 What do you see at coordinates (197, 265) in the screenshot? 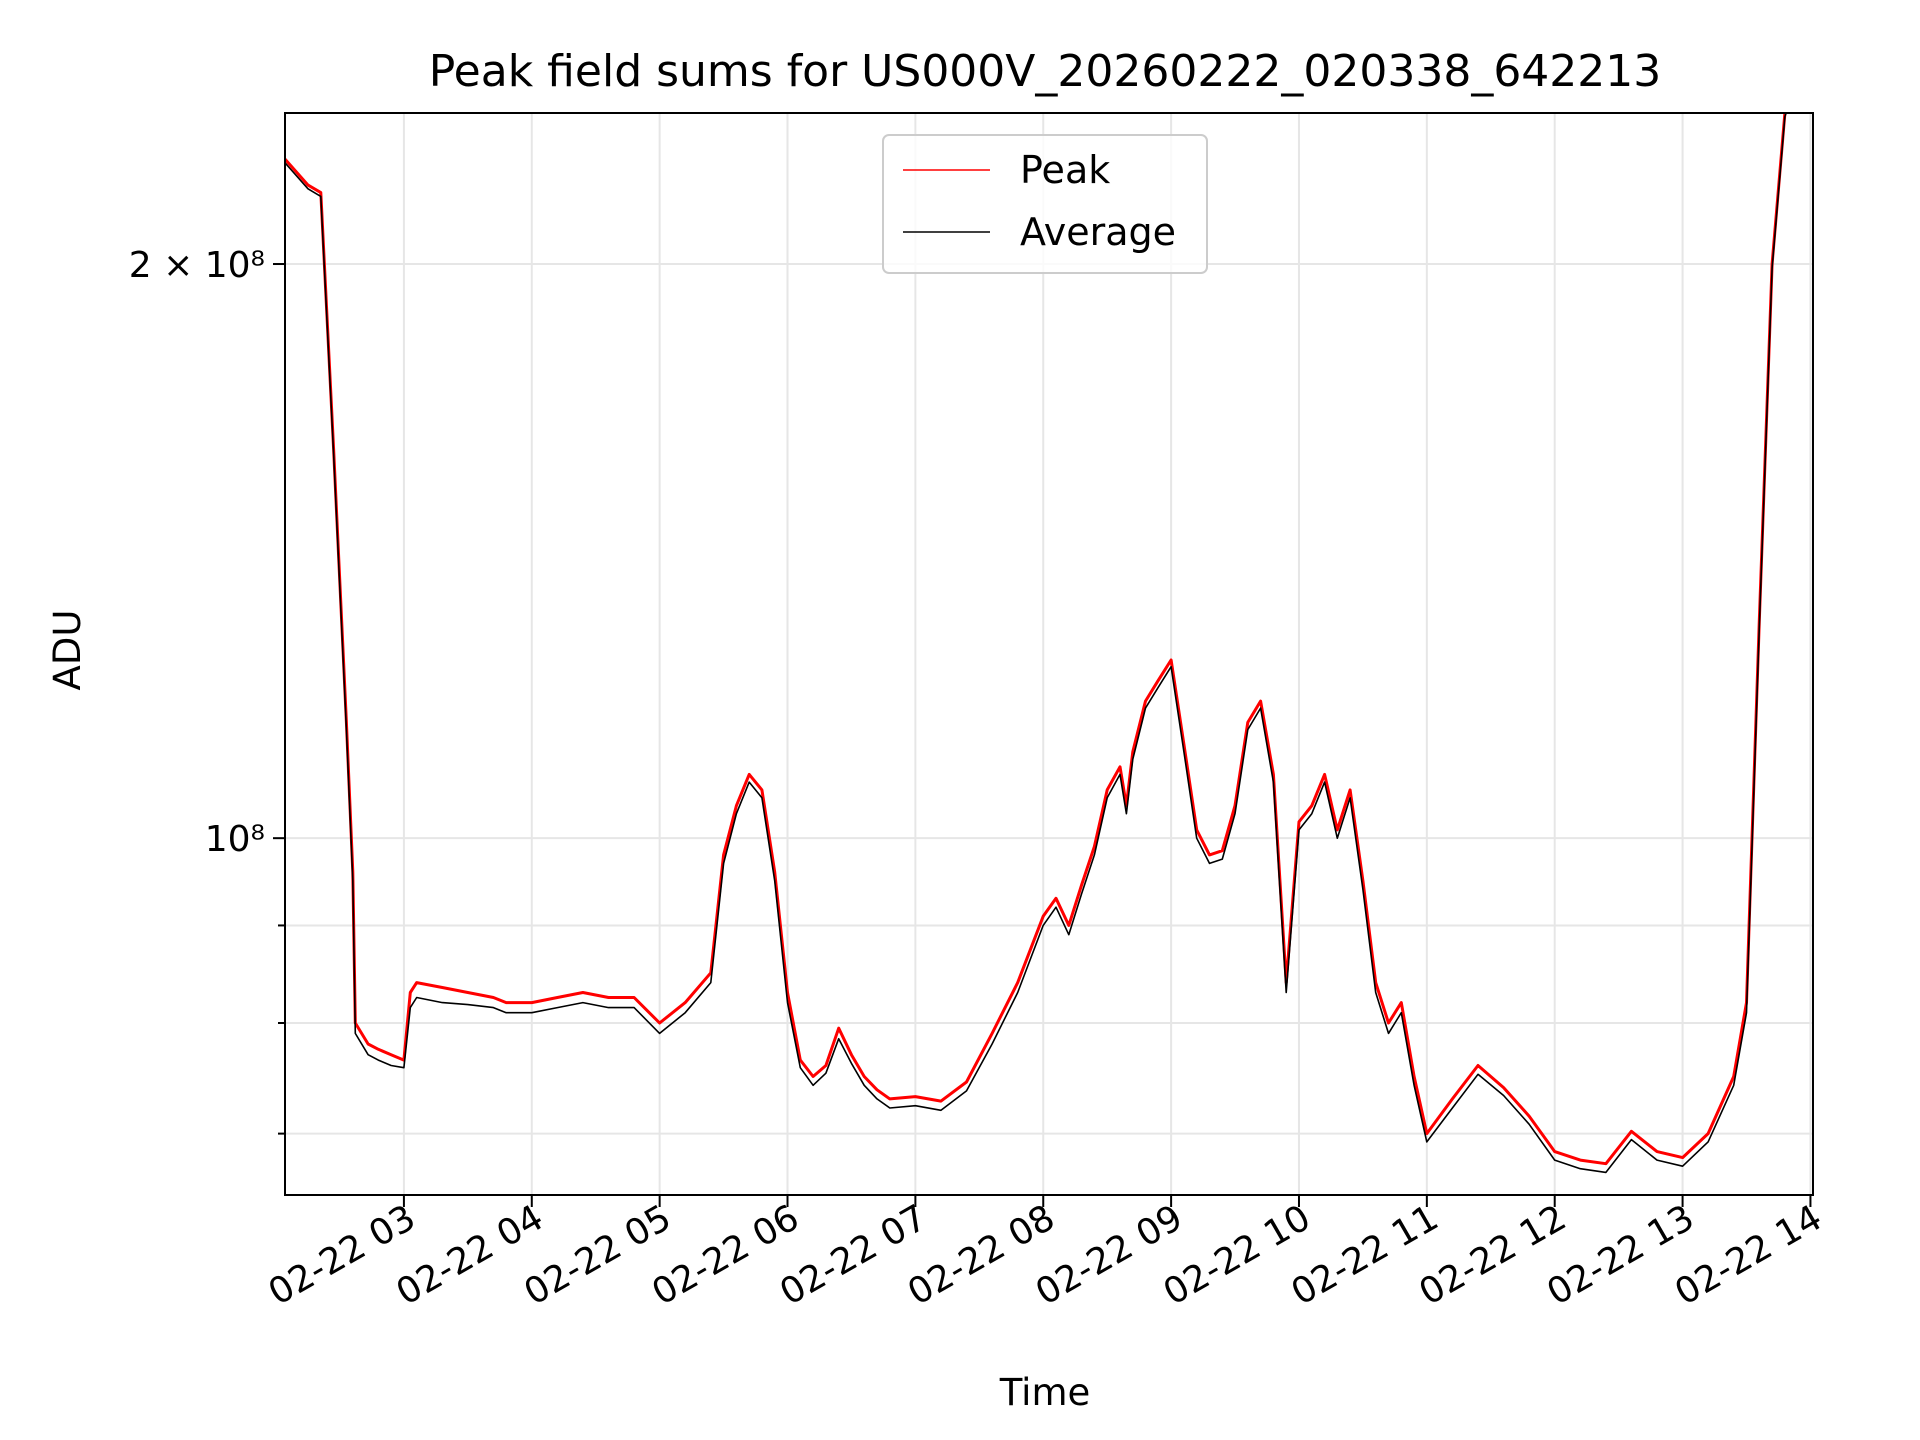
I see `y-tick-label: 2 × 10⁸` at bounding box center [197, 265].